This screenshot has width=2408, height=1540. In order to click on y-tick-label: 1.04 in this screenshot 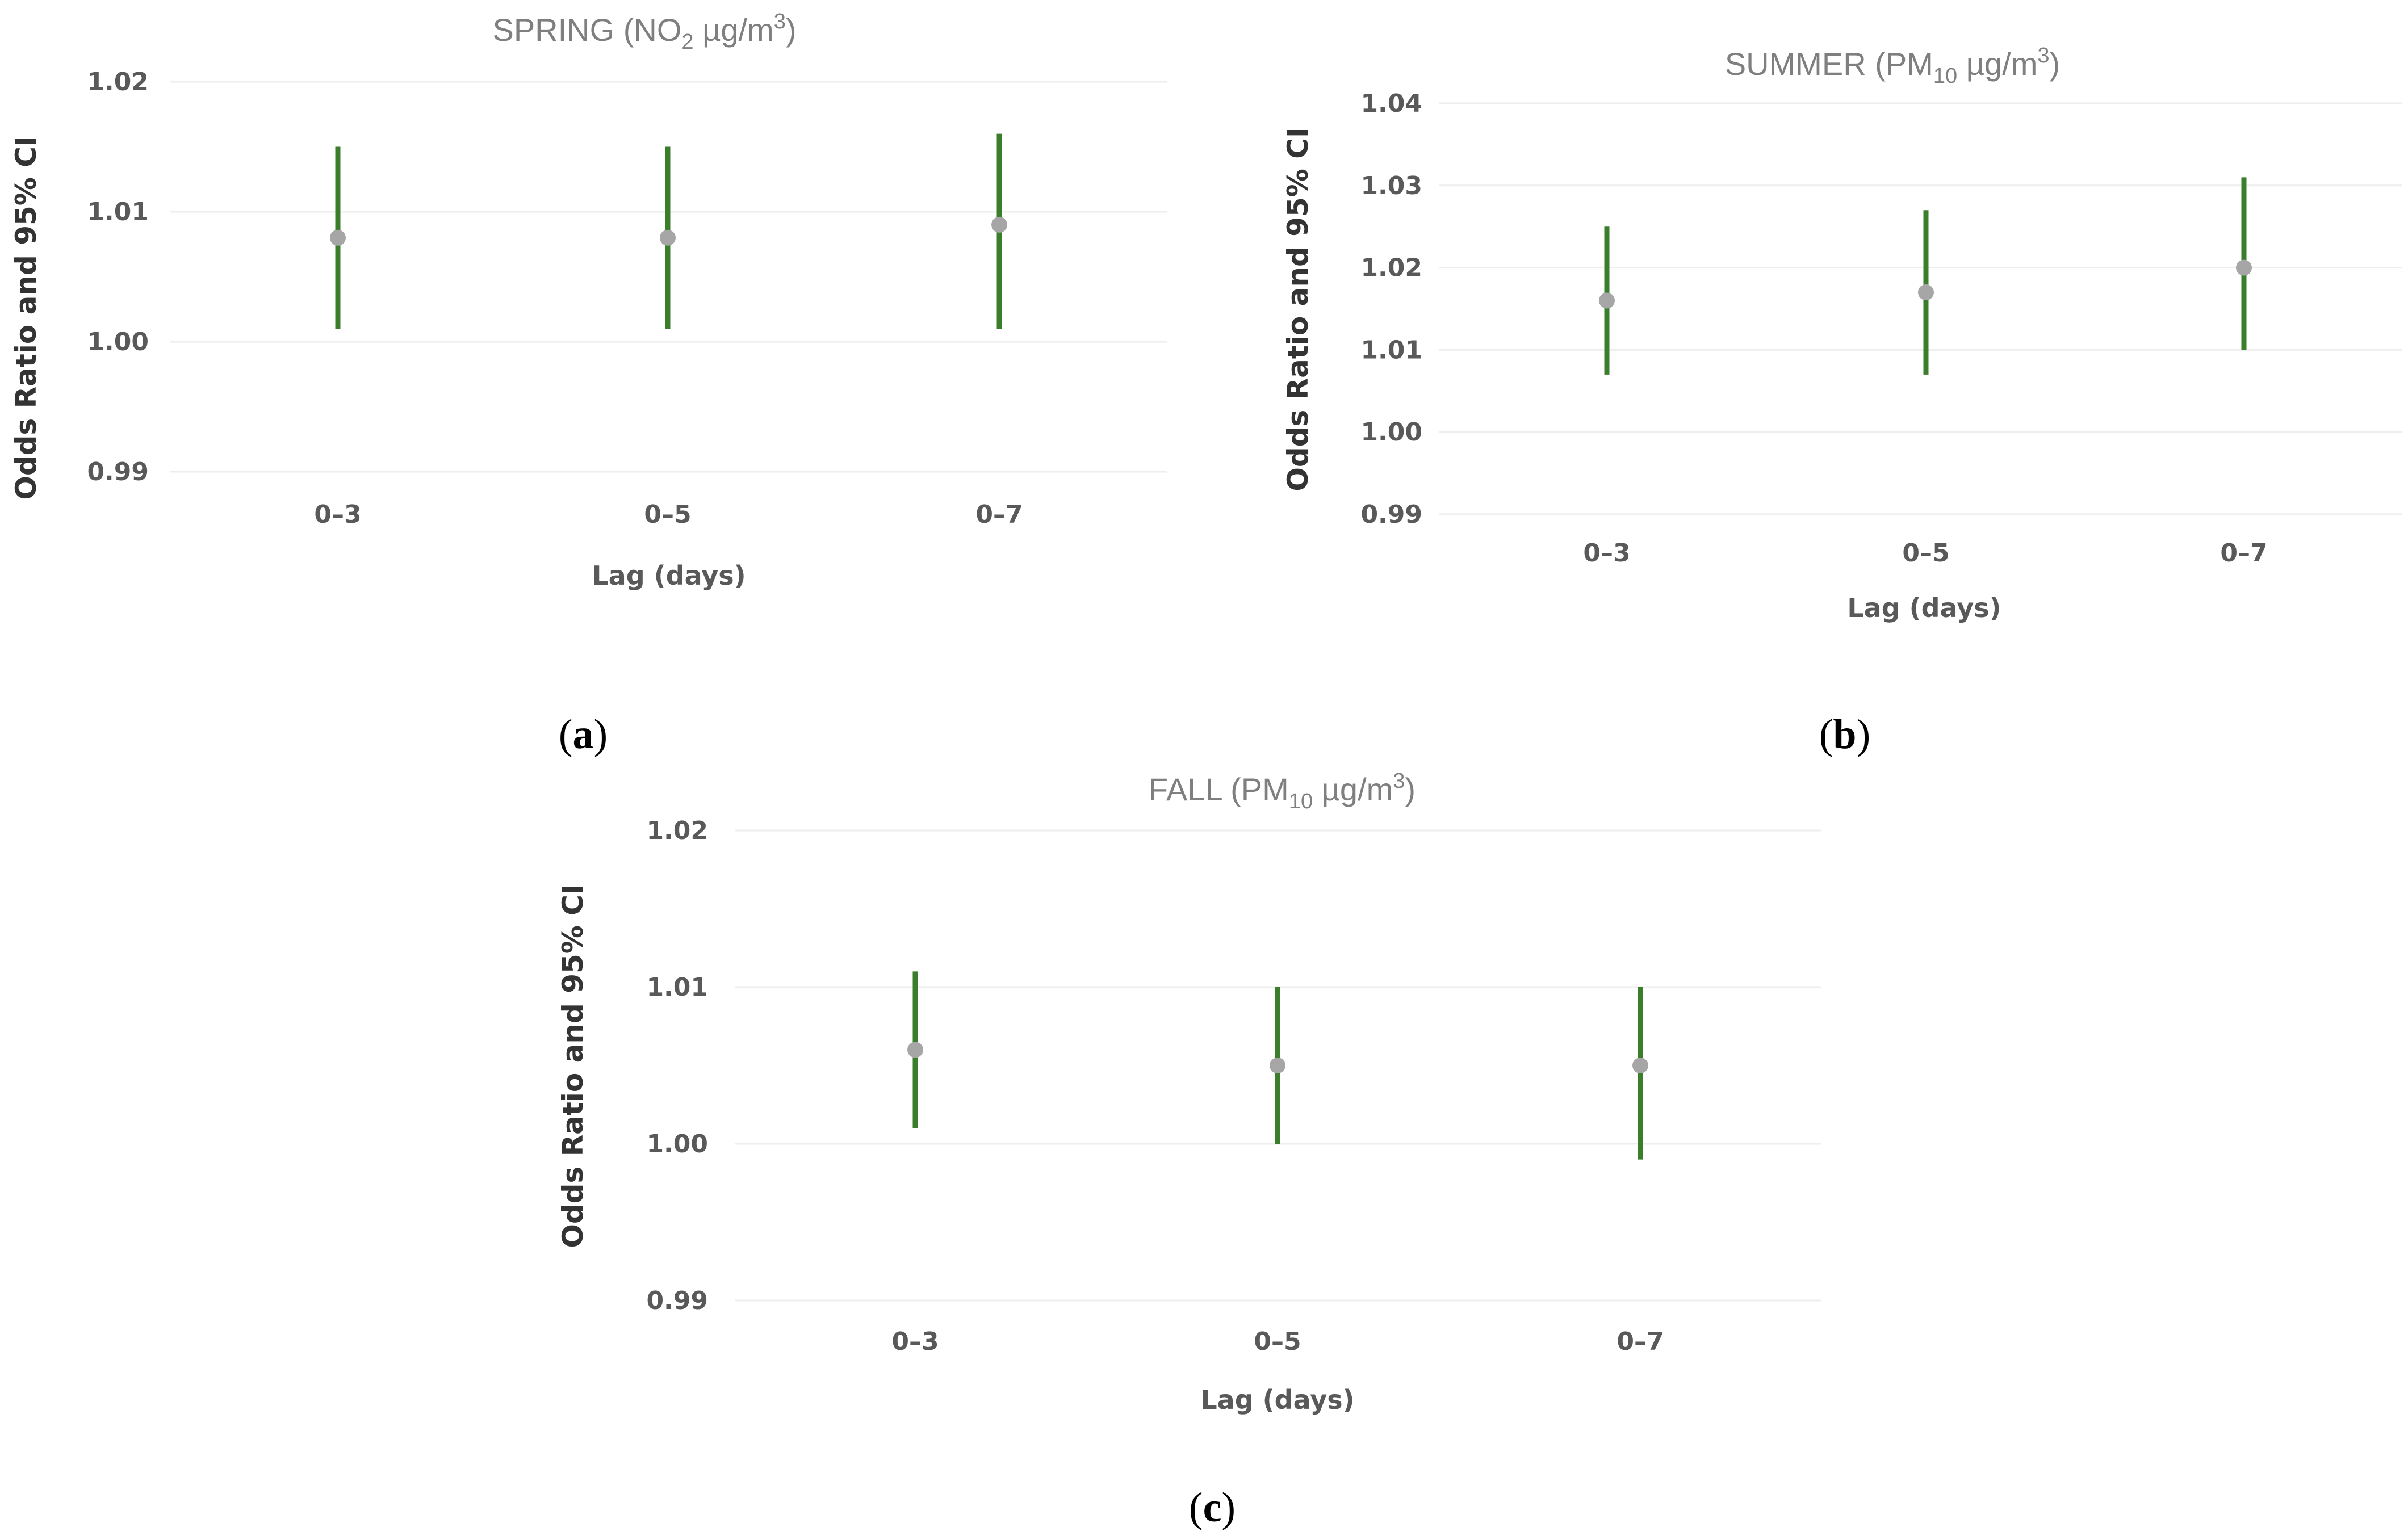, I will do `click(1391, 104)`.